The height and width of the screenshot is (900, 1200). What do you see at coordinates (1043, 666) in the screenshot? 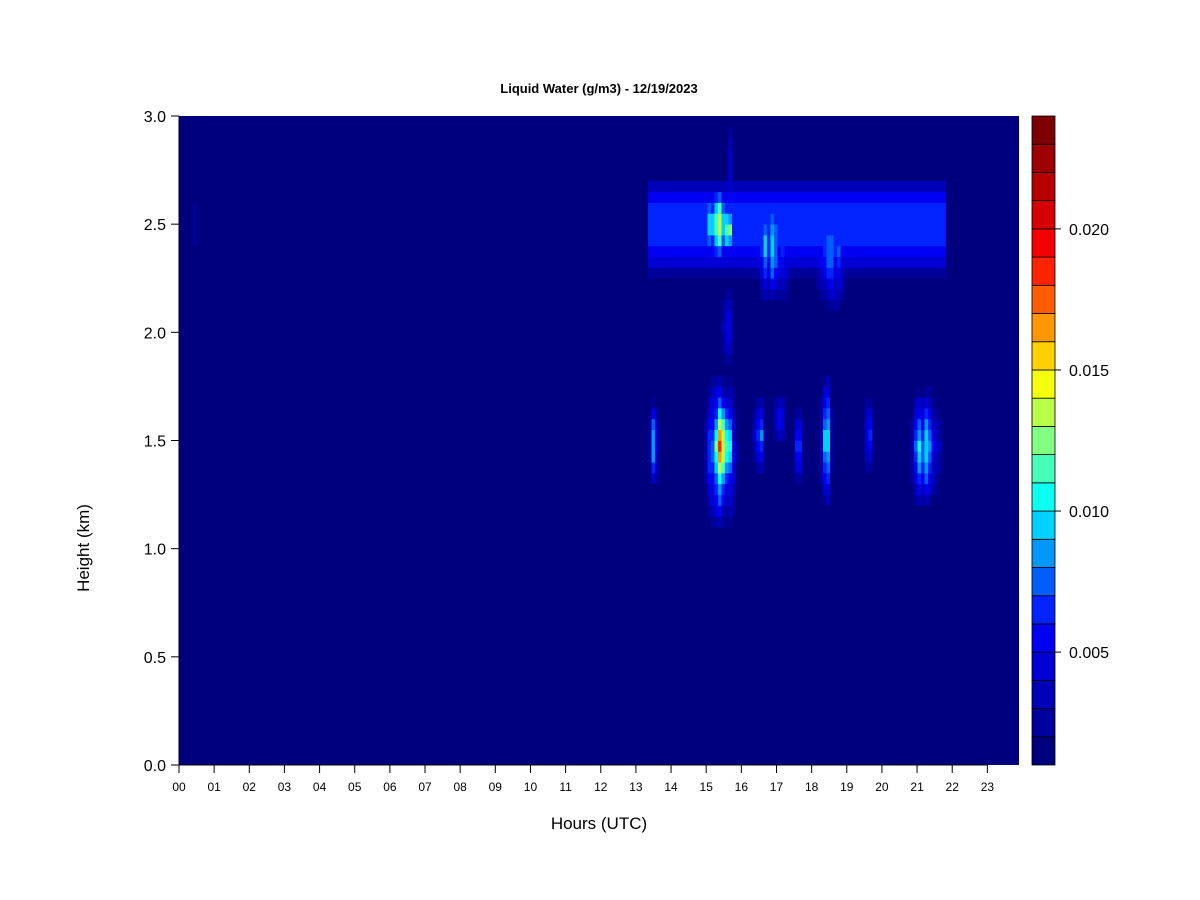
I see `colorbar-level` at bounding box center [1043, 666].